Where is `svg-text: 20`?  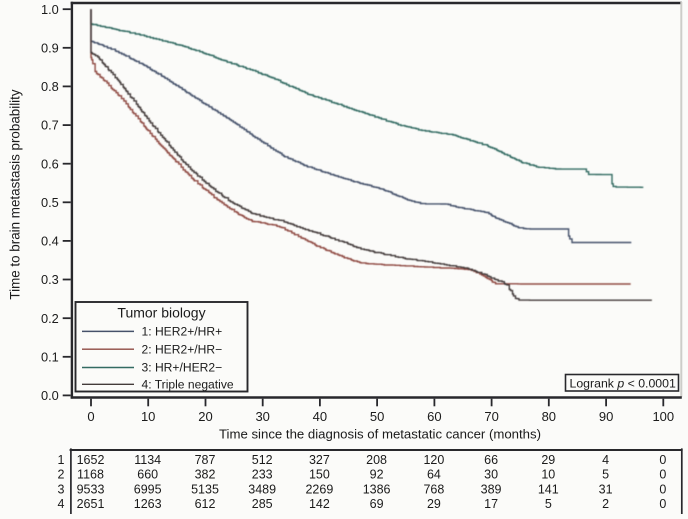
svg-text: 20 is located at coordinates (205, 416).